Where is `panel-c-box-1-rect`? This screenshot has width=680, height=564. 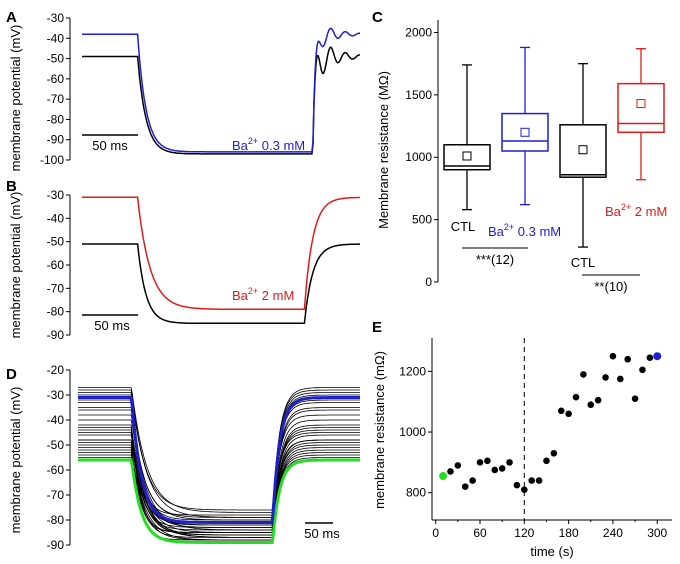 panel-c-box-1-rect is located at coordinates (467, 157).